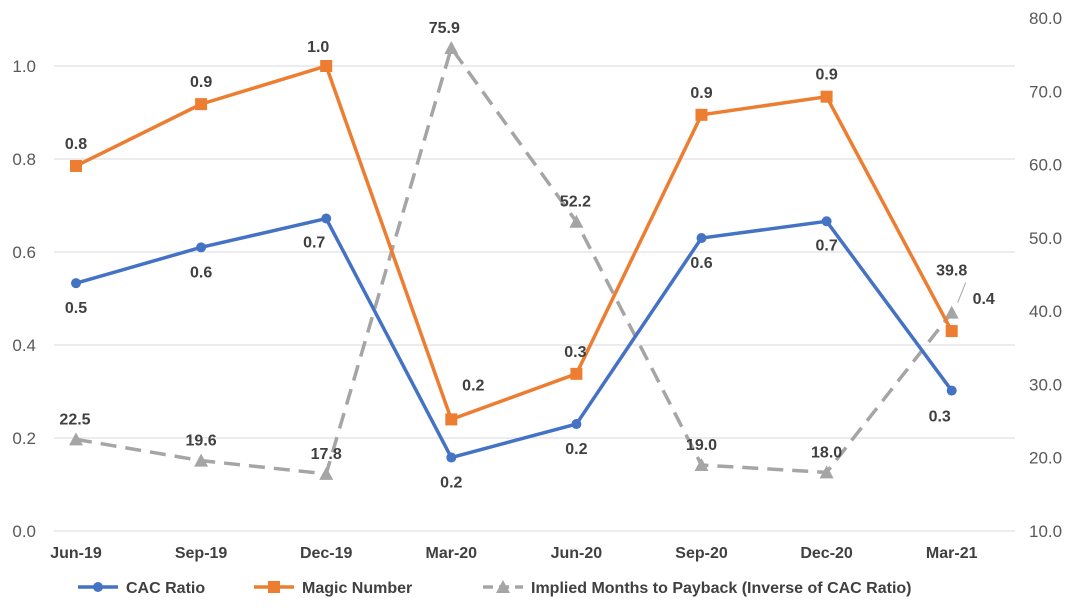 The height and width of the screenshot is (614, 1080). What do you see at coordinates (201, 441) in the screenshot?
I see `data-label: 19.6` at bounding box center [201, 441].